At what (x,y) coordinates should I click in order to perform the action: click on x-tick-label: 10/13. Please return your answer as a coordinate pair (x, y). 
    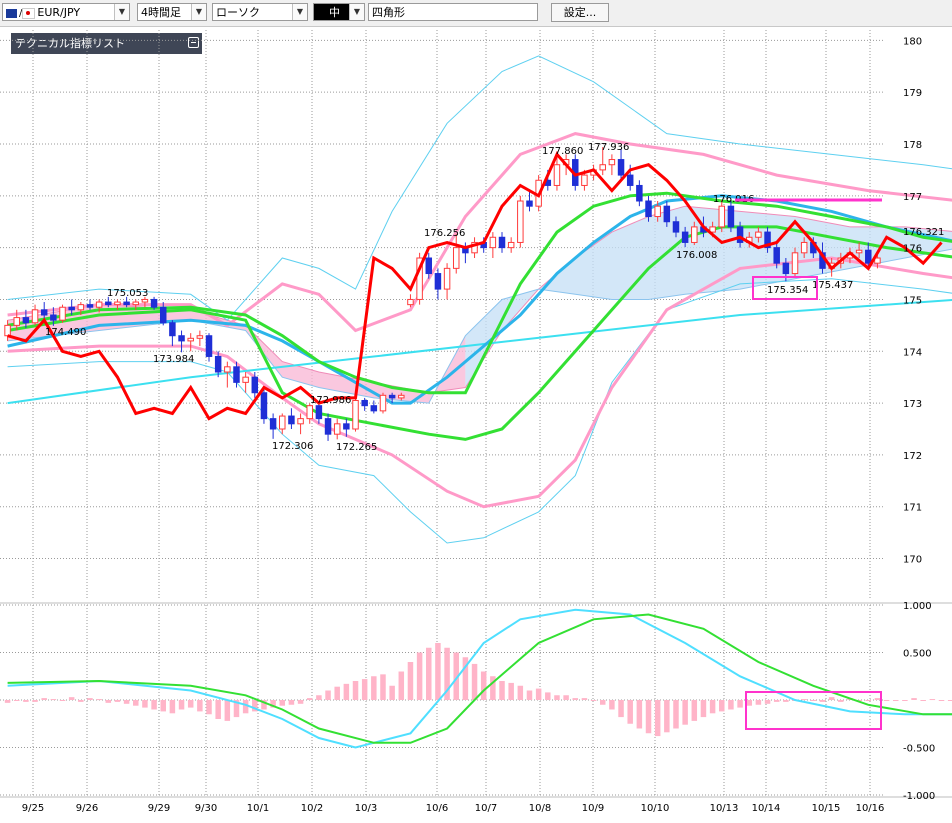
    Looking at the image, I should click on (724, 808).